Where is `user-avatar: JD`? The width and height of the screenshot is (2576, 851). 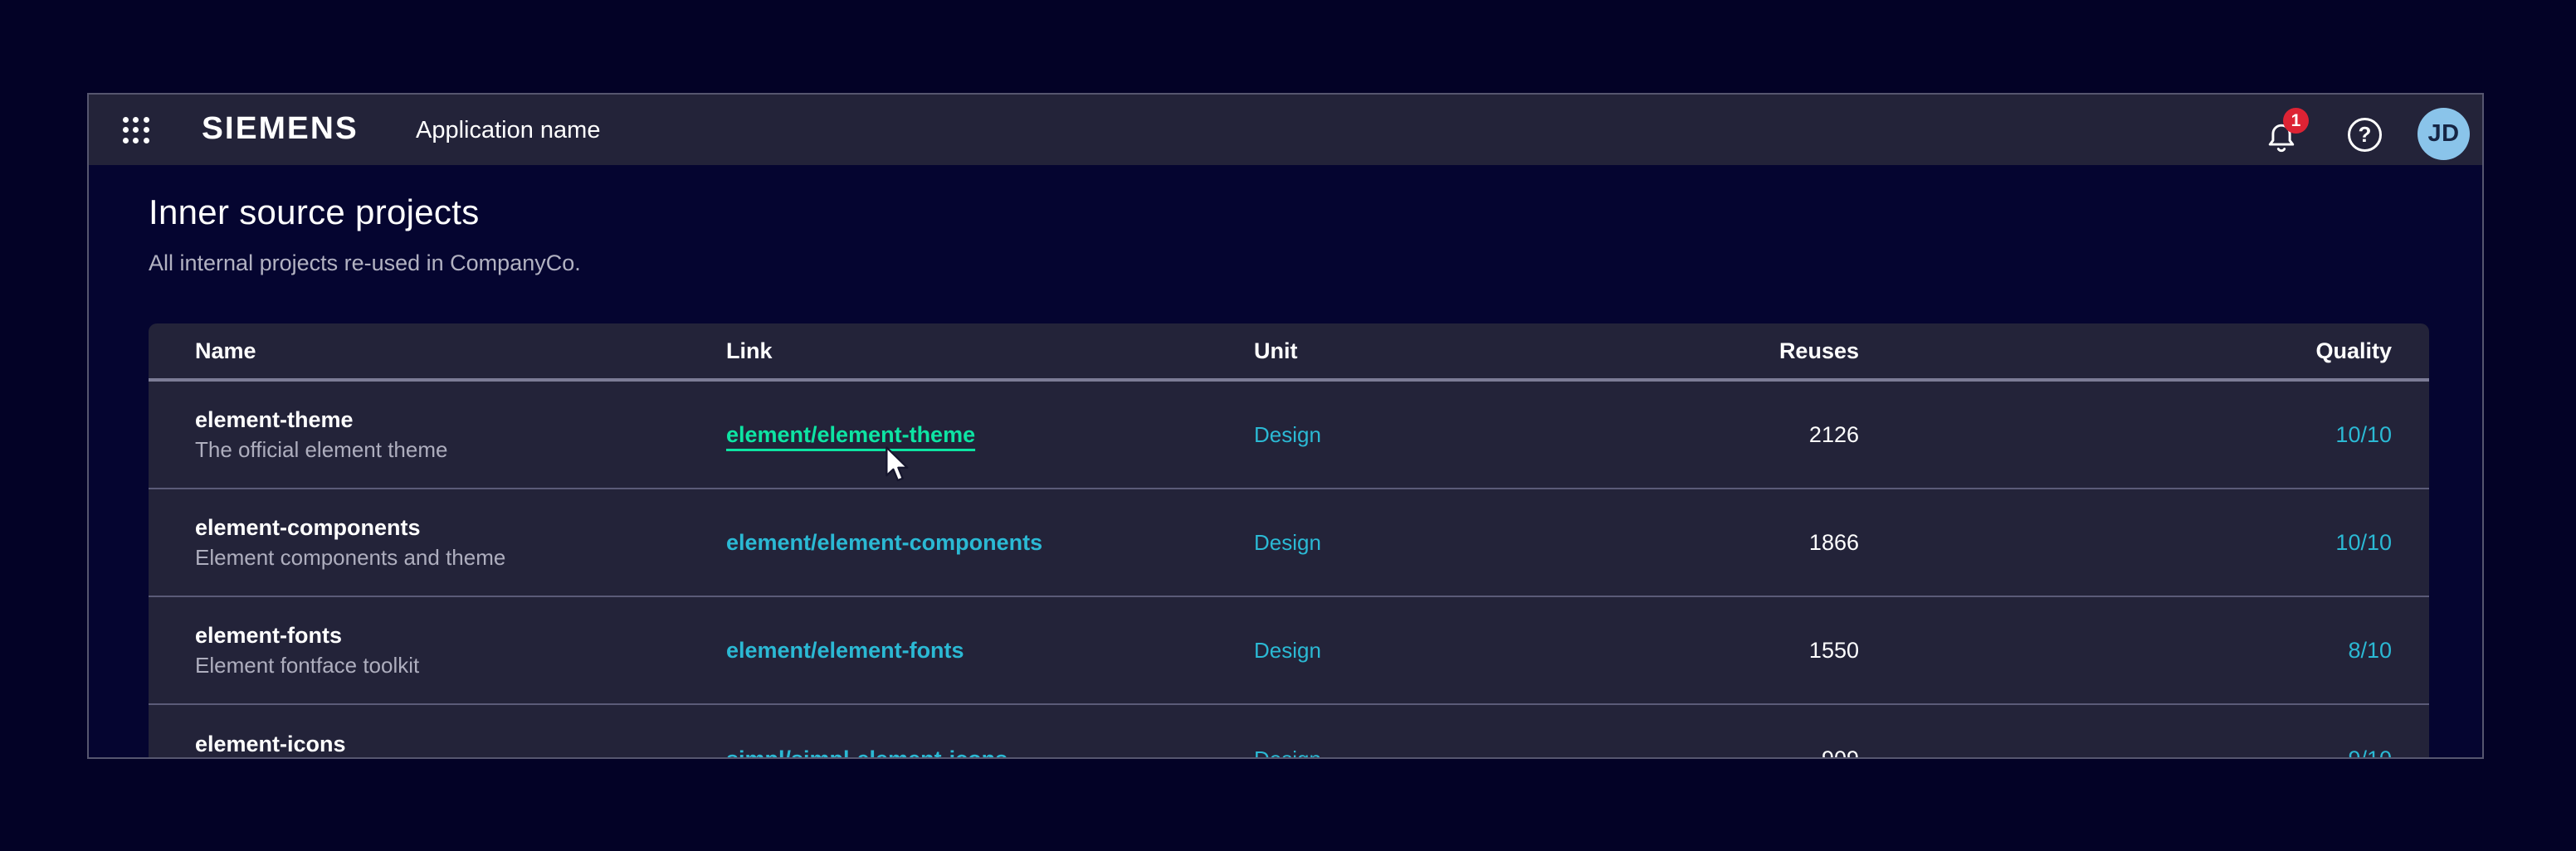
user-avatar: JD is located at coordinates (2444, 134).